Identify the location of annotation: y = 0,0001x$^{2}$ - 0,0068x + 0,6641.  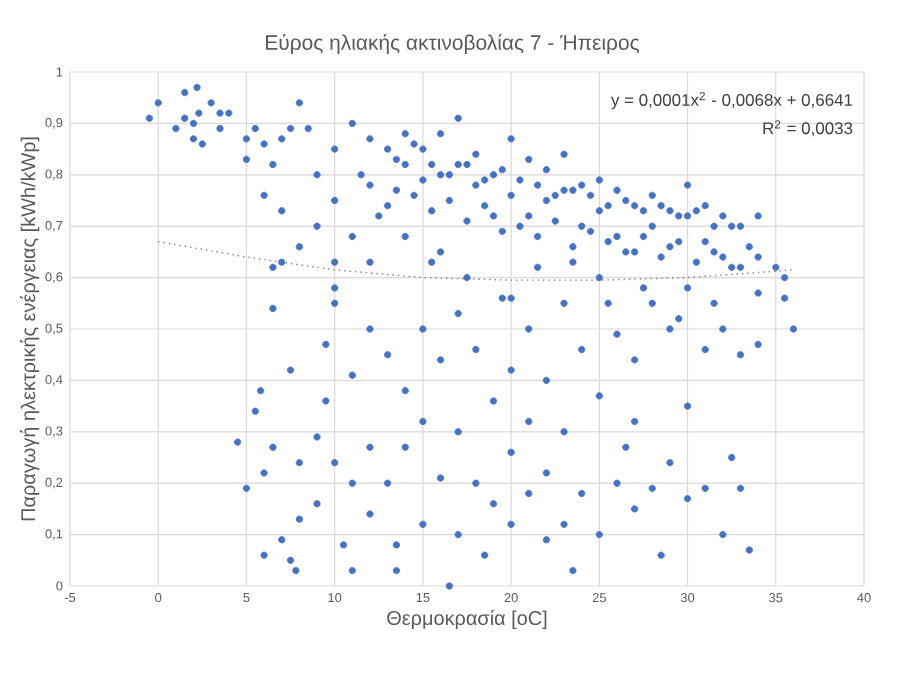
(731, 100).